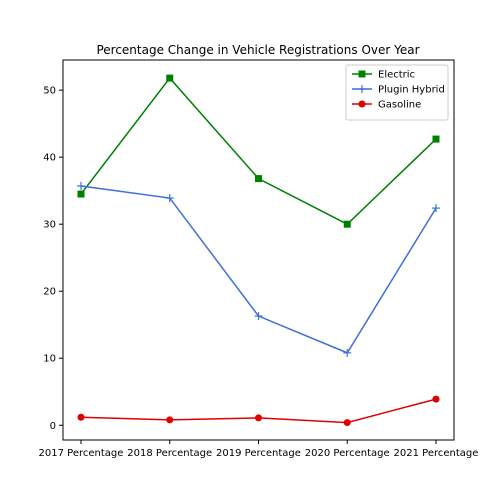 The image size is (504, 504). What do you see at coordinates (396, 75) in the screenshot?
I see `legend-label-electric: Electric` at bounding box center [396, 75].